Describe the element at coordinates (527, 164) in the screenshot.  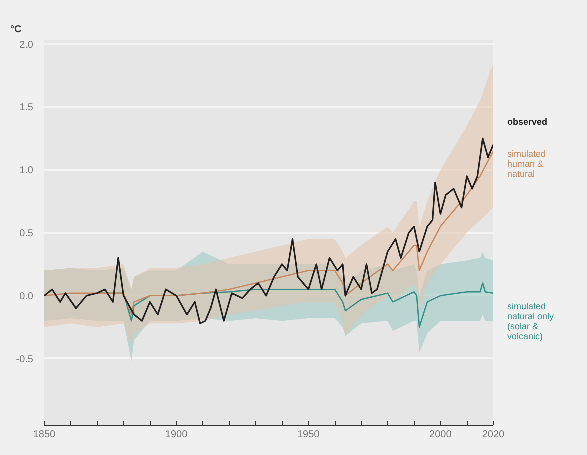
I see `series-label: simulated human & natural` at that location.